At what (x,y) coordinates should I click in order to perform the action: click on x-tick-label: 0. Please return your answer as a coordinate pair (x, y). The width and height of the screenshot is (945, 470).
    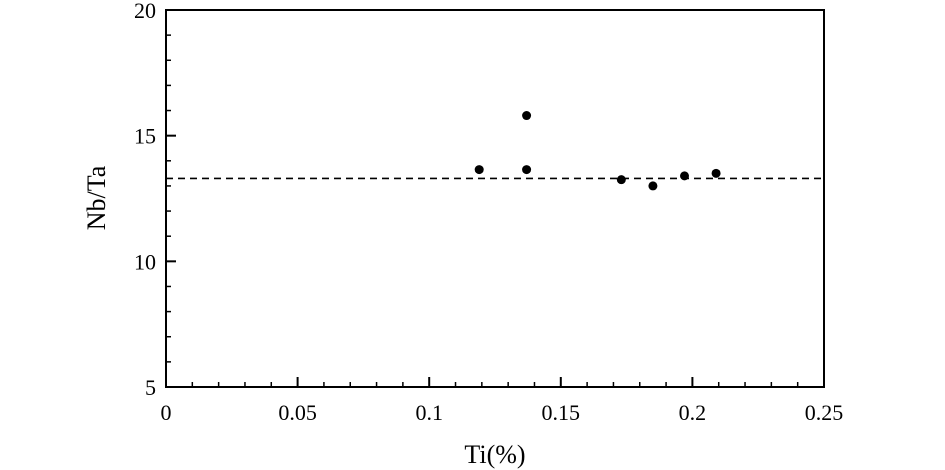
    Looking at the image, I should click on (166, 412).